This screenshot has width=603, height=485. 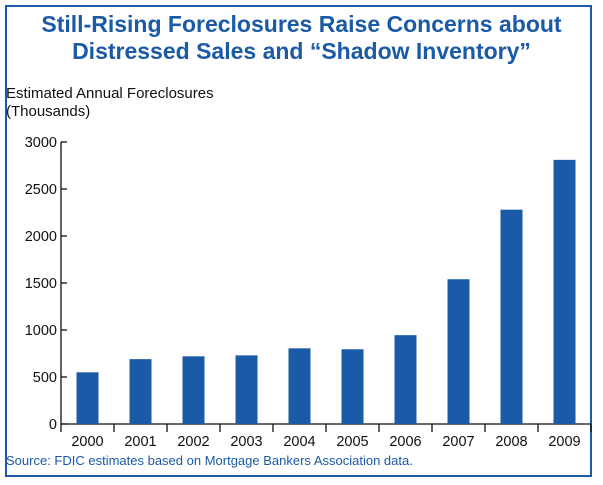 I want to click on y-tick-label: 500, so click(x=45, y=378).